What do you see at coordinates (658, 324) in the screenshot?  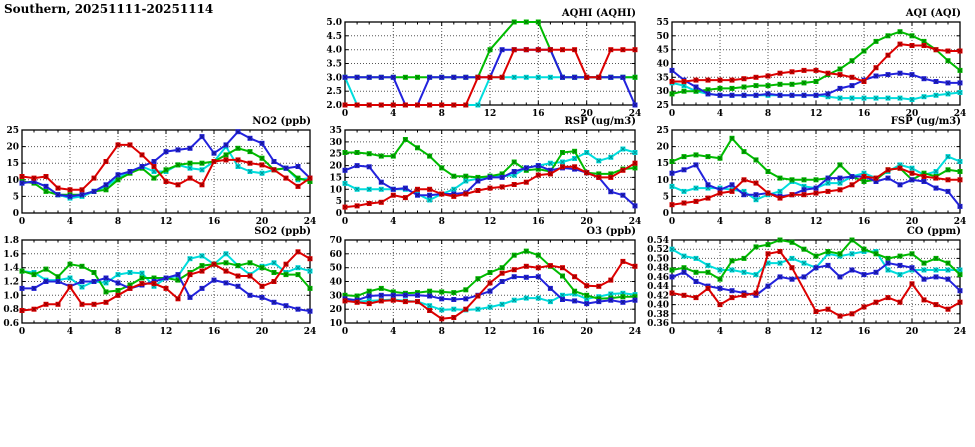 I see `svg-text: 0.36` at bounding box center [658, 324].